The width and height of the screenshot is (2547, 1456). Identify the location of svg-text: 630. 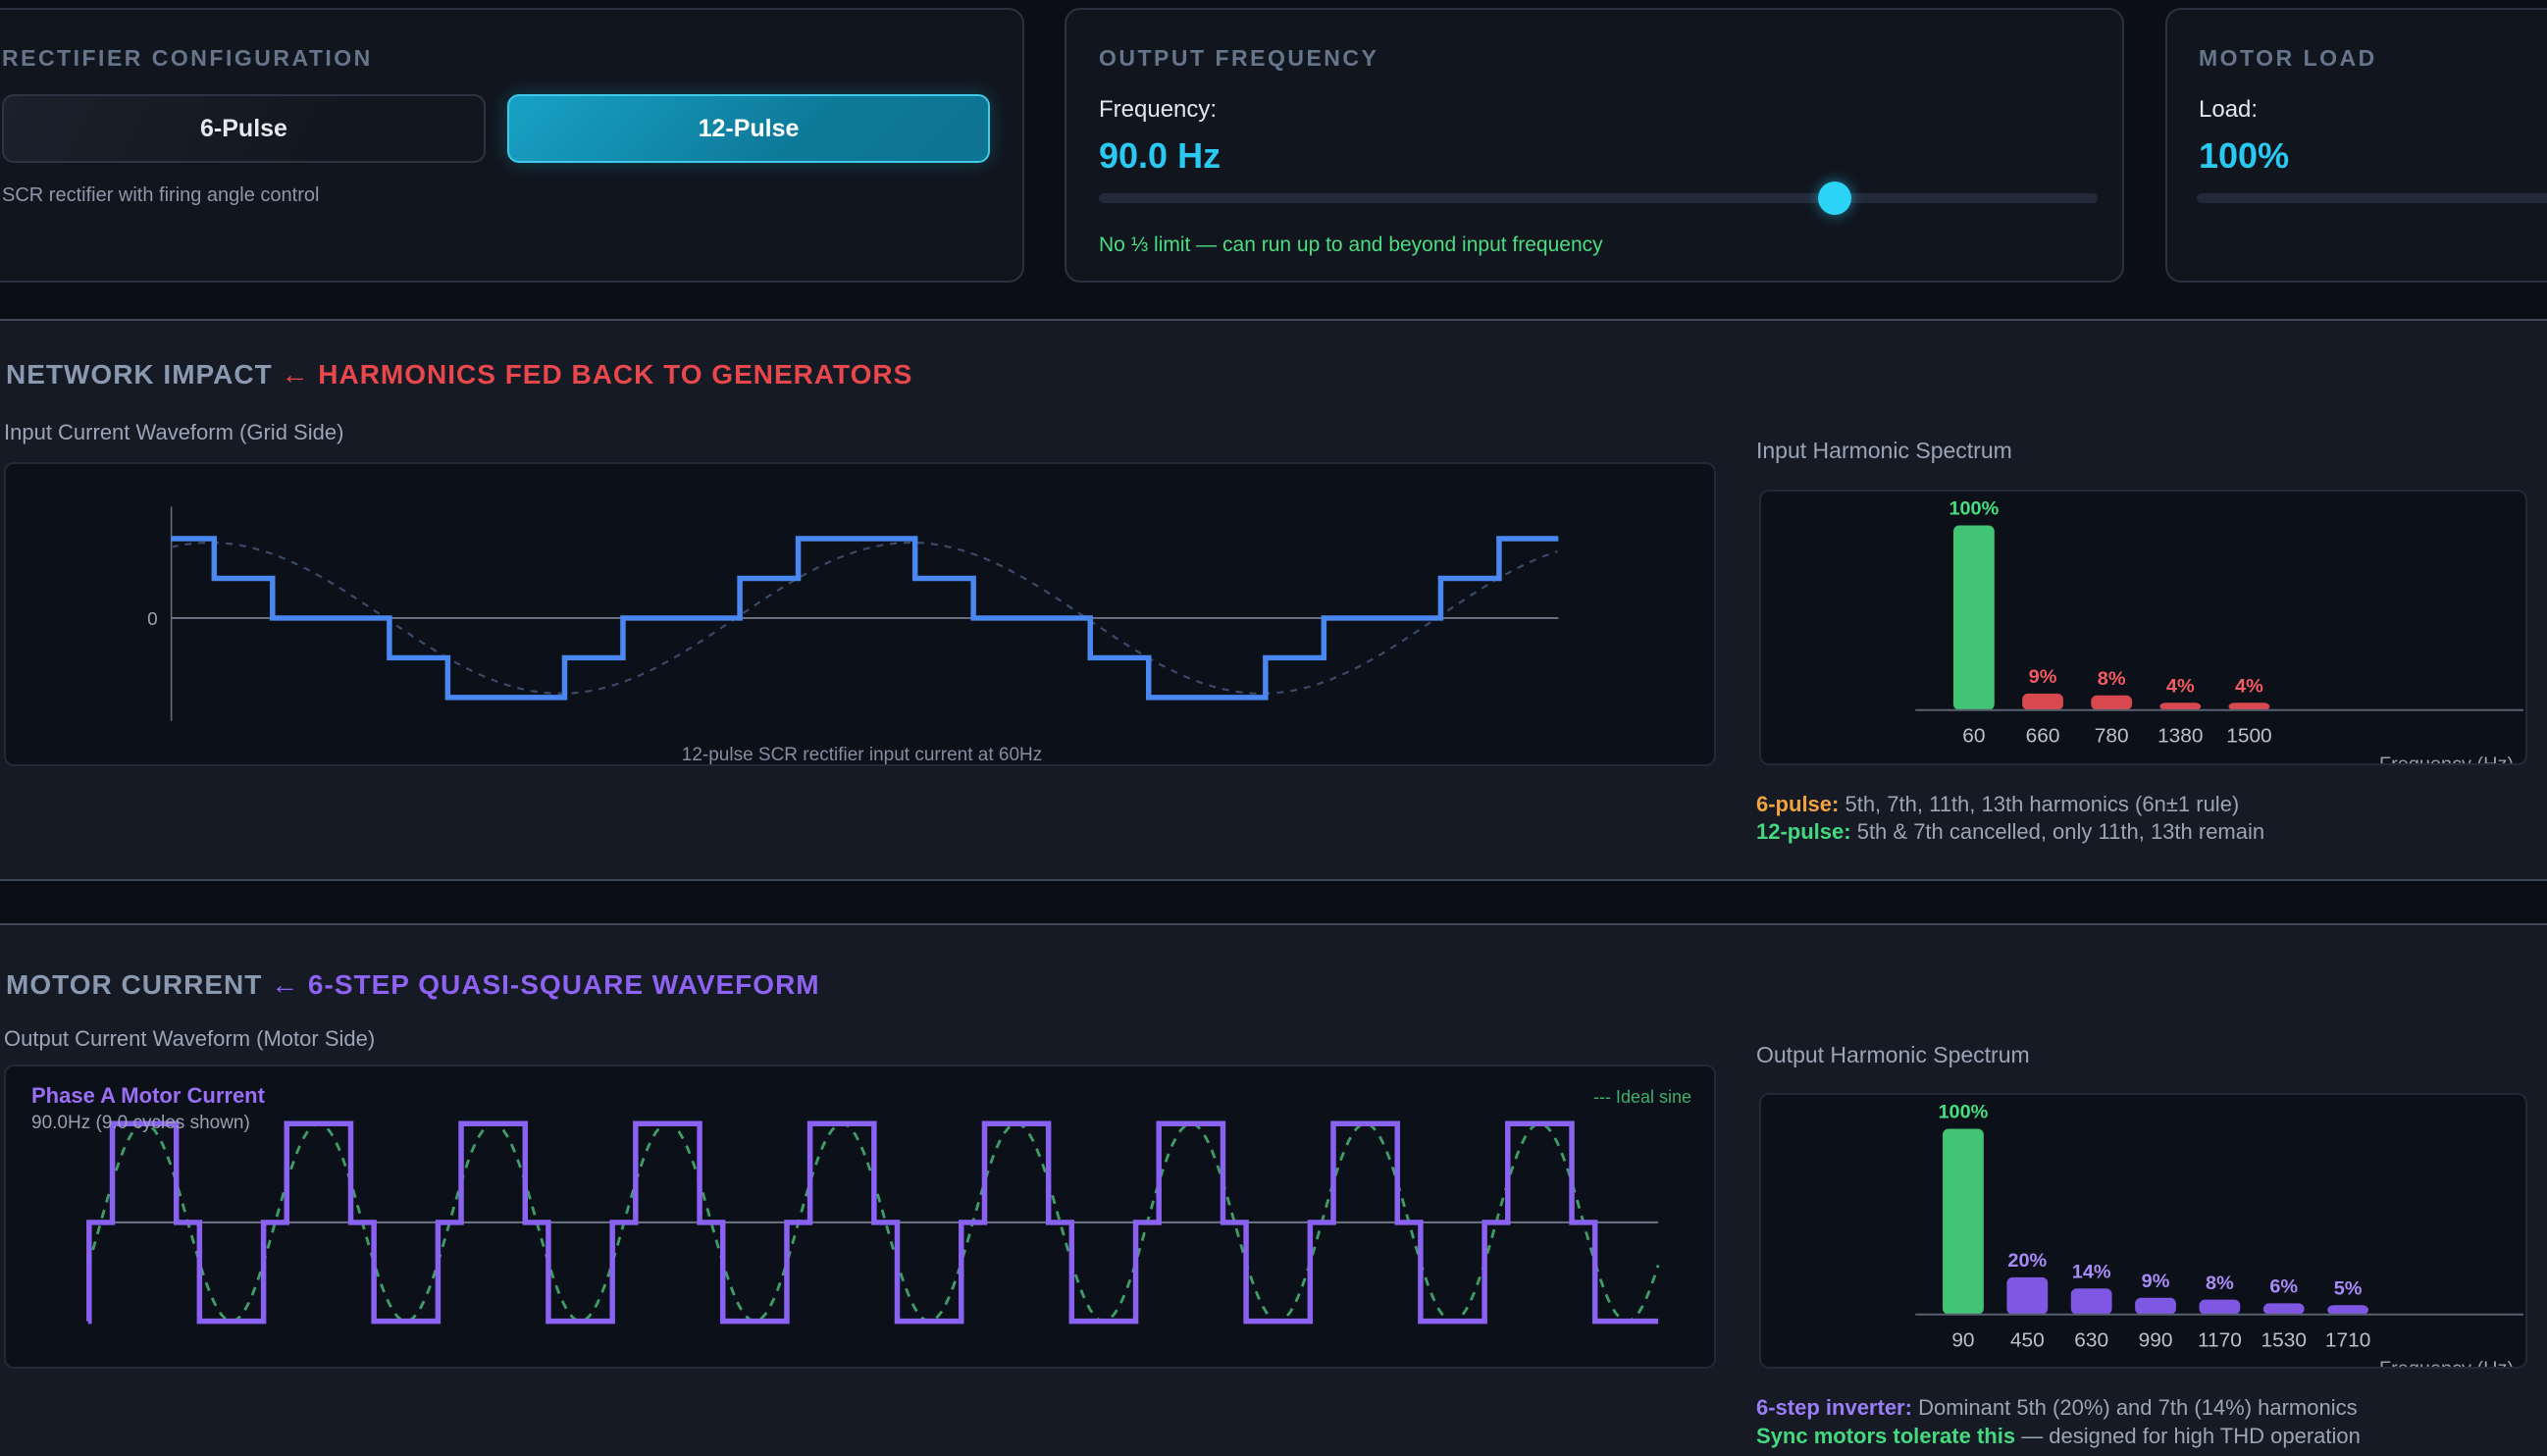
(2091, 1339).